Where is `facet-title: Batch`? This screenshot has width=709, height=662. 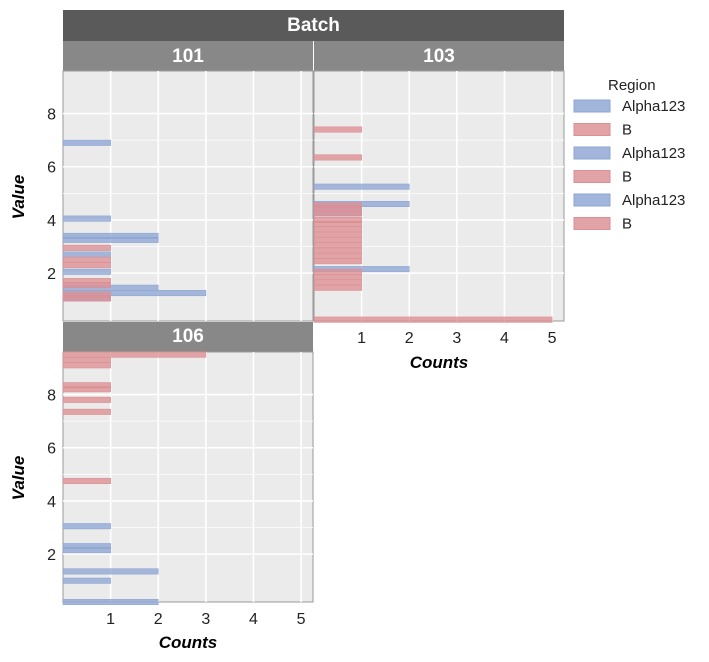 facet-title: Batch is located at coordinates (313, 25).